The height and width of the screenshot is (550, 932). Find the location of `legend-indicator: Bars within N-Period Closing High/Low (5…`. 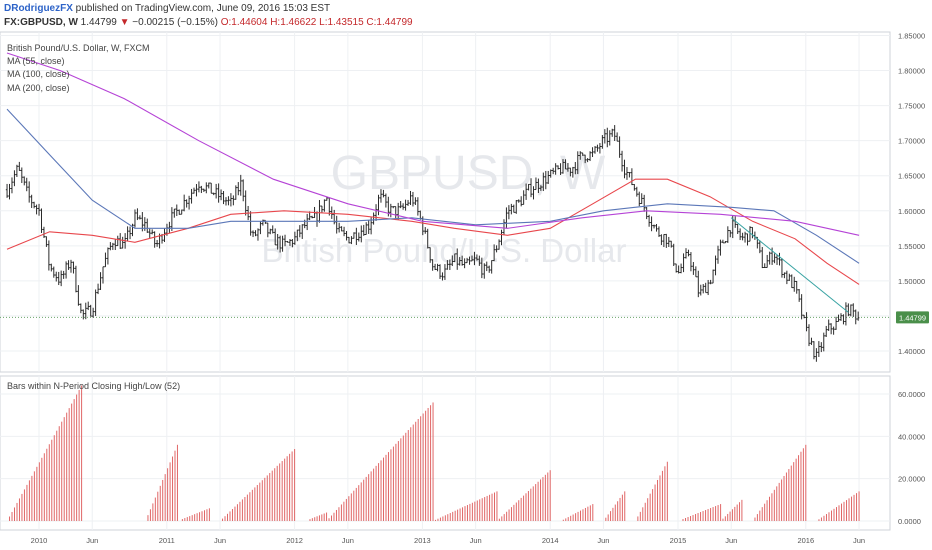

legend-indicator: Bars within N-Period Closing High/Low (5… is located at coordinates (94, 386).